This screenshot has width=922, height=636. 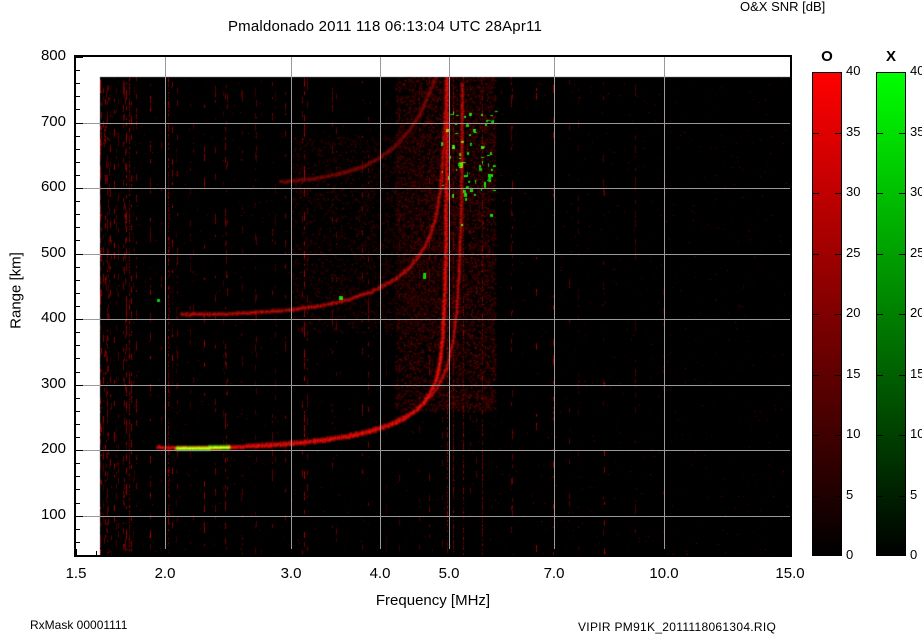 What do you see at coordinates (53, 55) in the screenshot?
I see `y-axis-tick-label: 800` at bounding box center [53, 55].